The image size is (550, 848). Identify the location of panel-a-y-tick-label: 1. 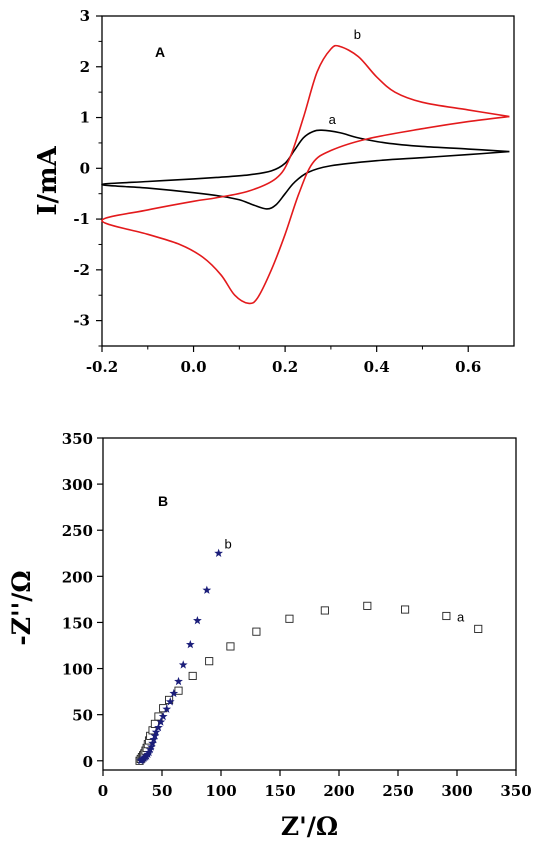
(85, 118).